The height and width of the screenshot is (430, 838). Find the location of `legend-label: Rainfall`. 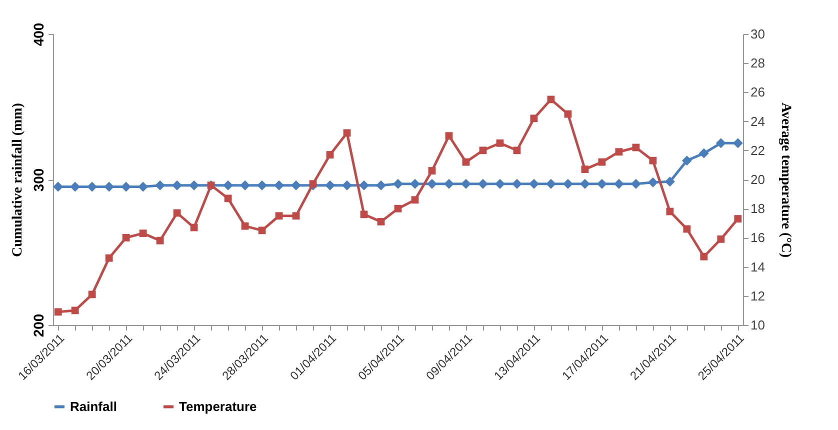

legend-label: Rainfall is located at coordinates (93, 406).